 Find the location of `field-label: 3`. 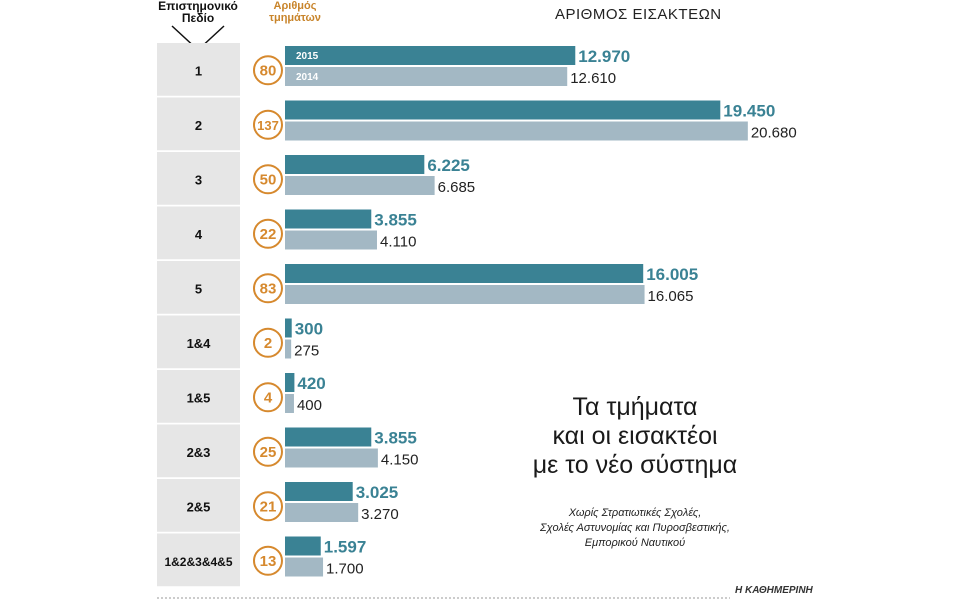

field-label: 3 is located at coordinates (198, 179).